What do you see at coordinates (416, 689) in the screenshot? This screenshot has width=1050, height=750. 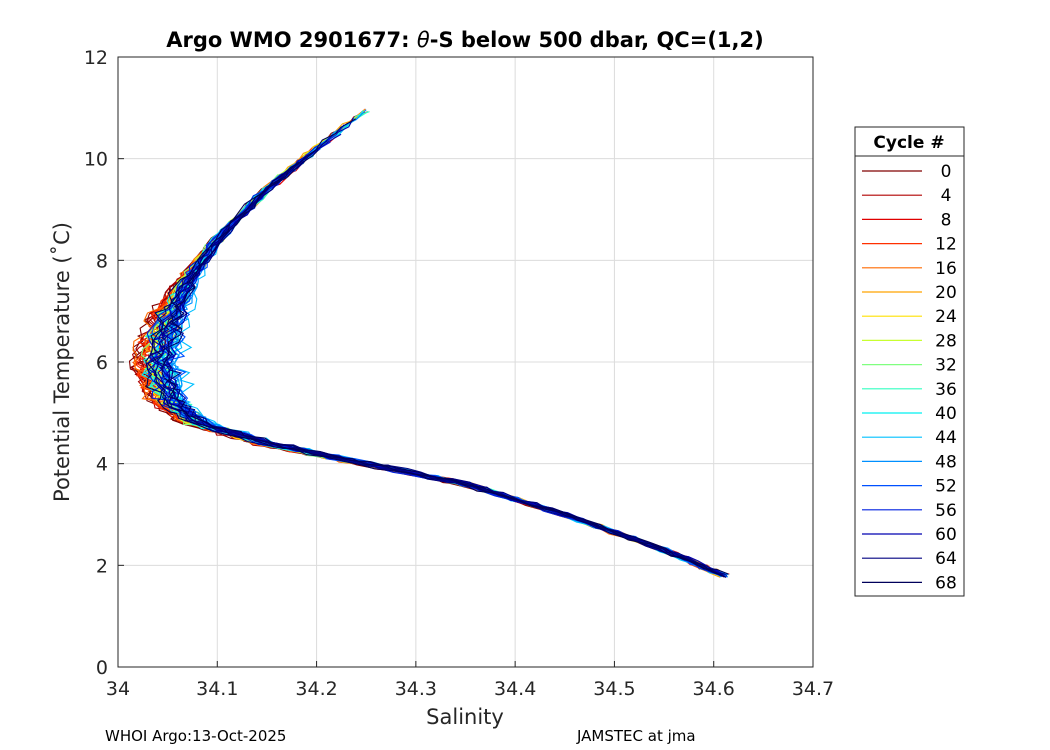 I see `x-tick-label: 34.3` at bounding box center [416, 689].